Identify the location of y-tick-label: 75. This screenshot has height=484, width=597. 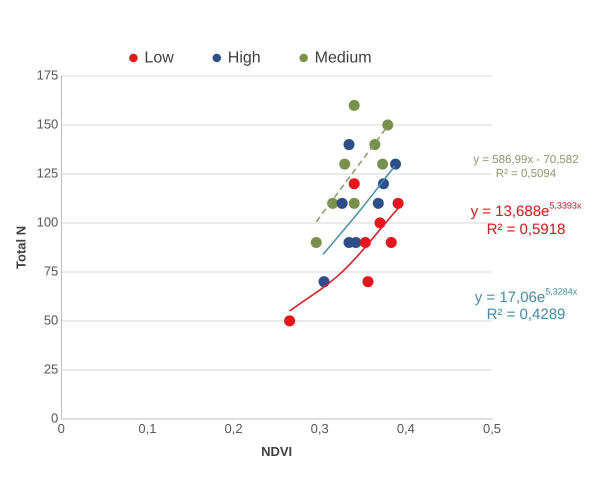
(51, 270).